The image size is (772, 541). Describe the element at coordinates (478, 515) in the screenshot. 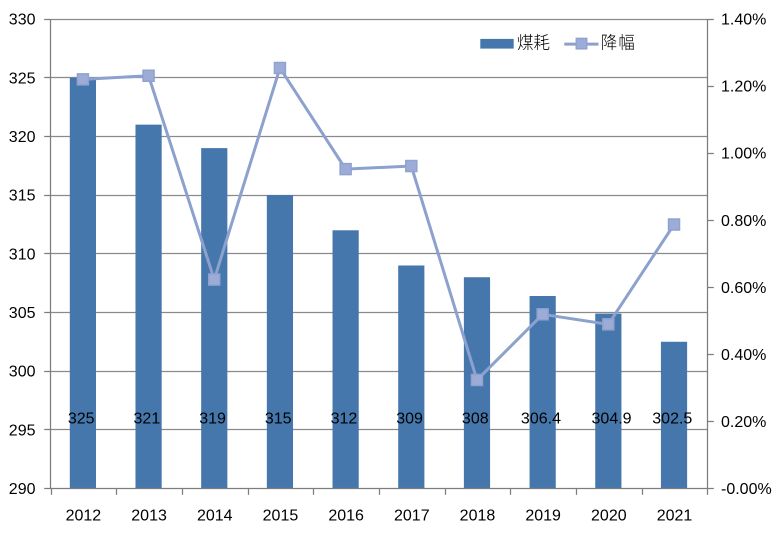

I see `svg-text: 2018` at that location.